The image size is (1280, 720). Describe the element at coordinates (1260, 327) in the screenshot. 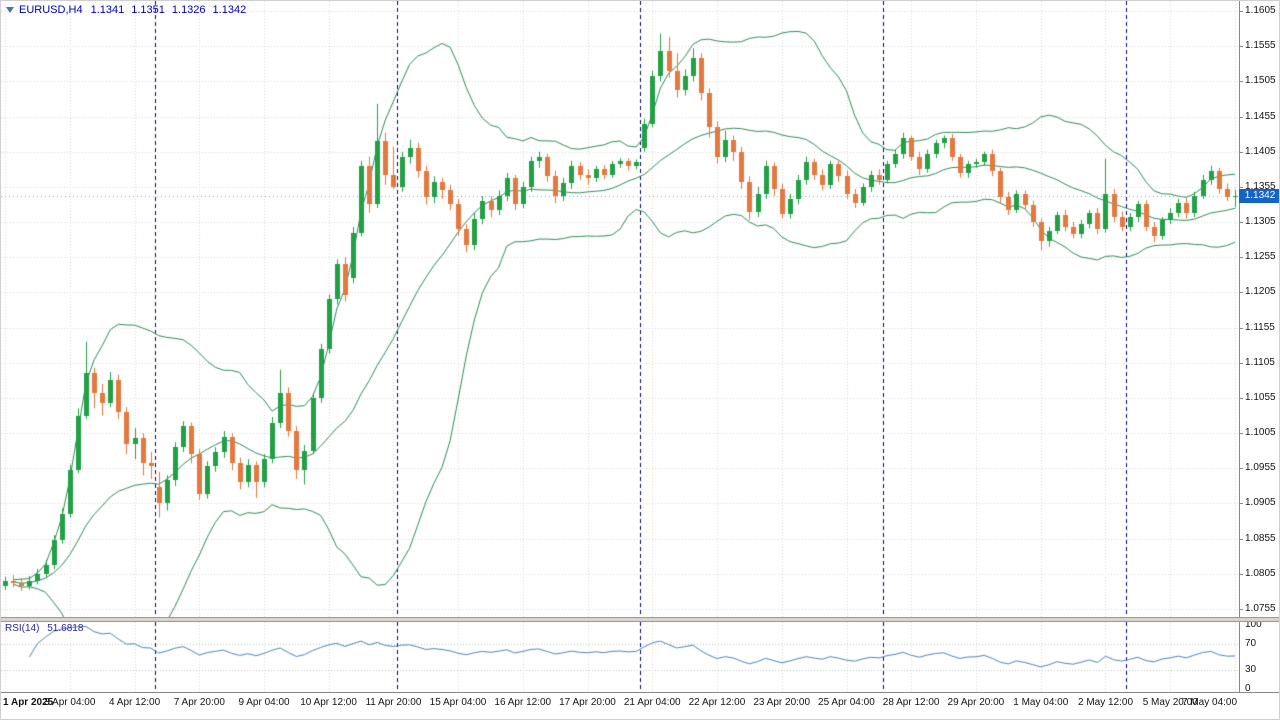

I see `price-axis-label: 1.1155` at that location.